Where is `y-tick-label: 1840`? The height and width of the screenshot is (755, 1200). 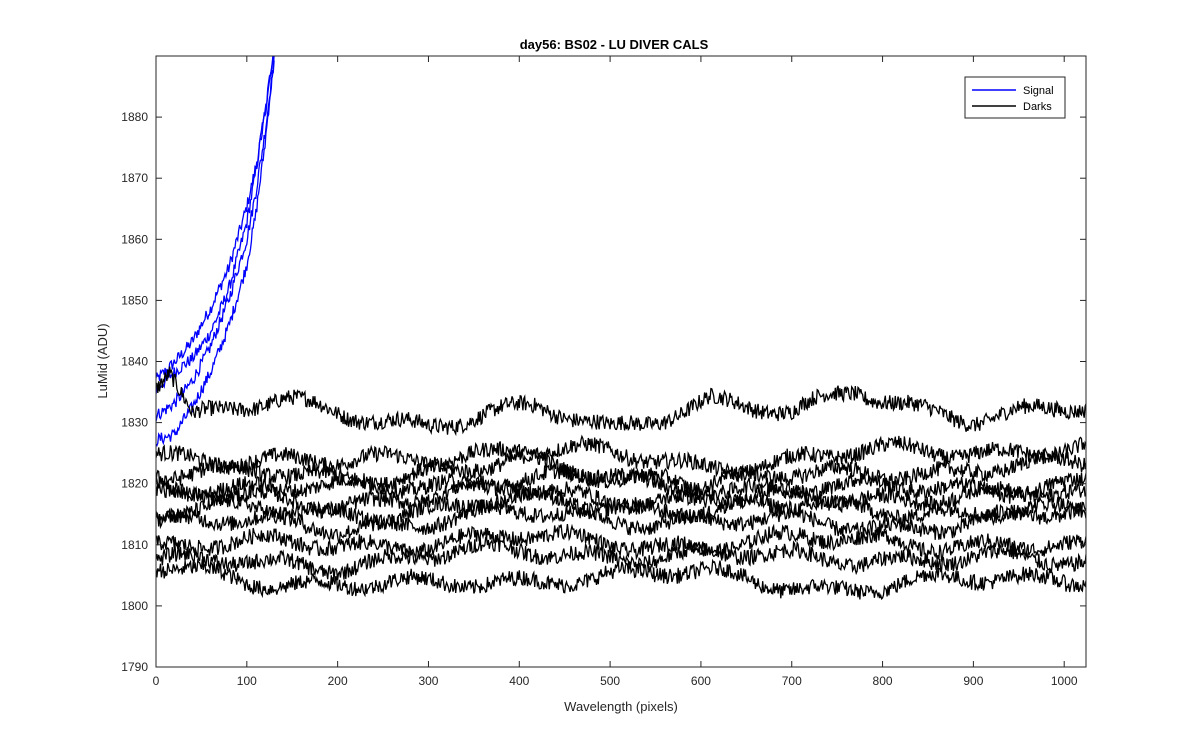 y-tick-label: 1840 is located at coordinates (134, 362).